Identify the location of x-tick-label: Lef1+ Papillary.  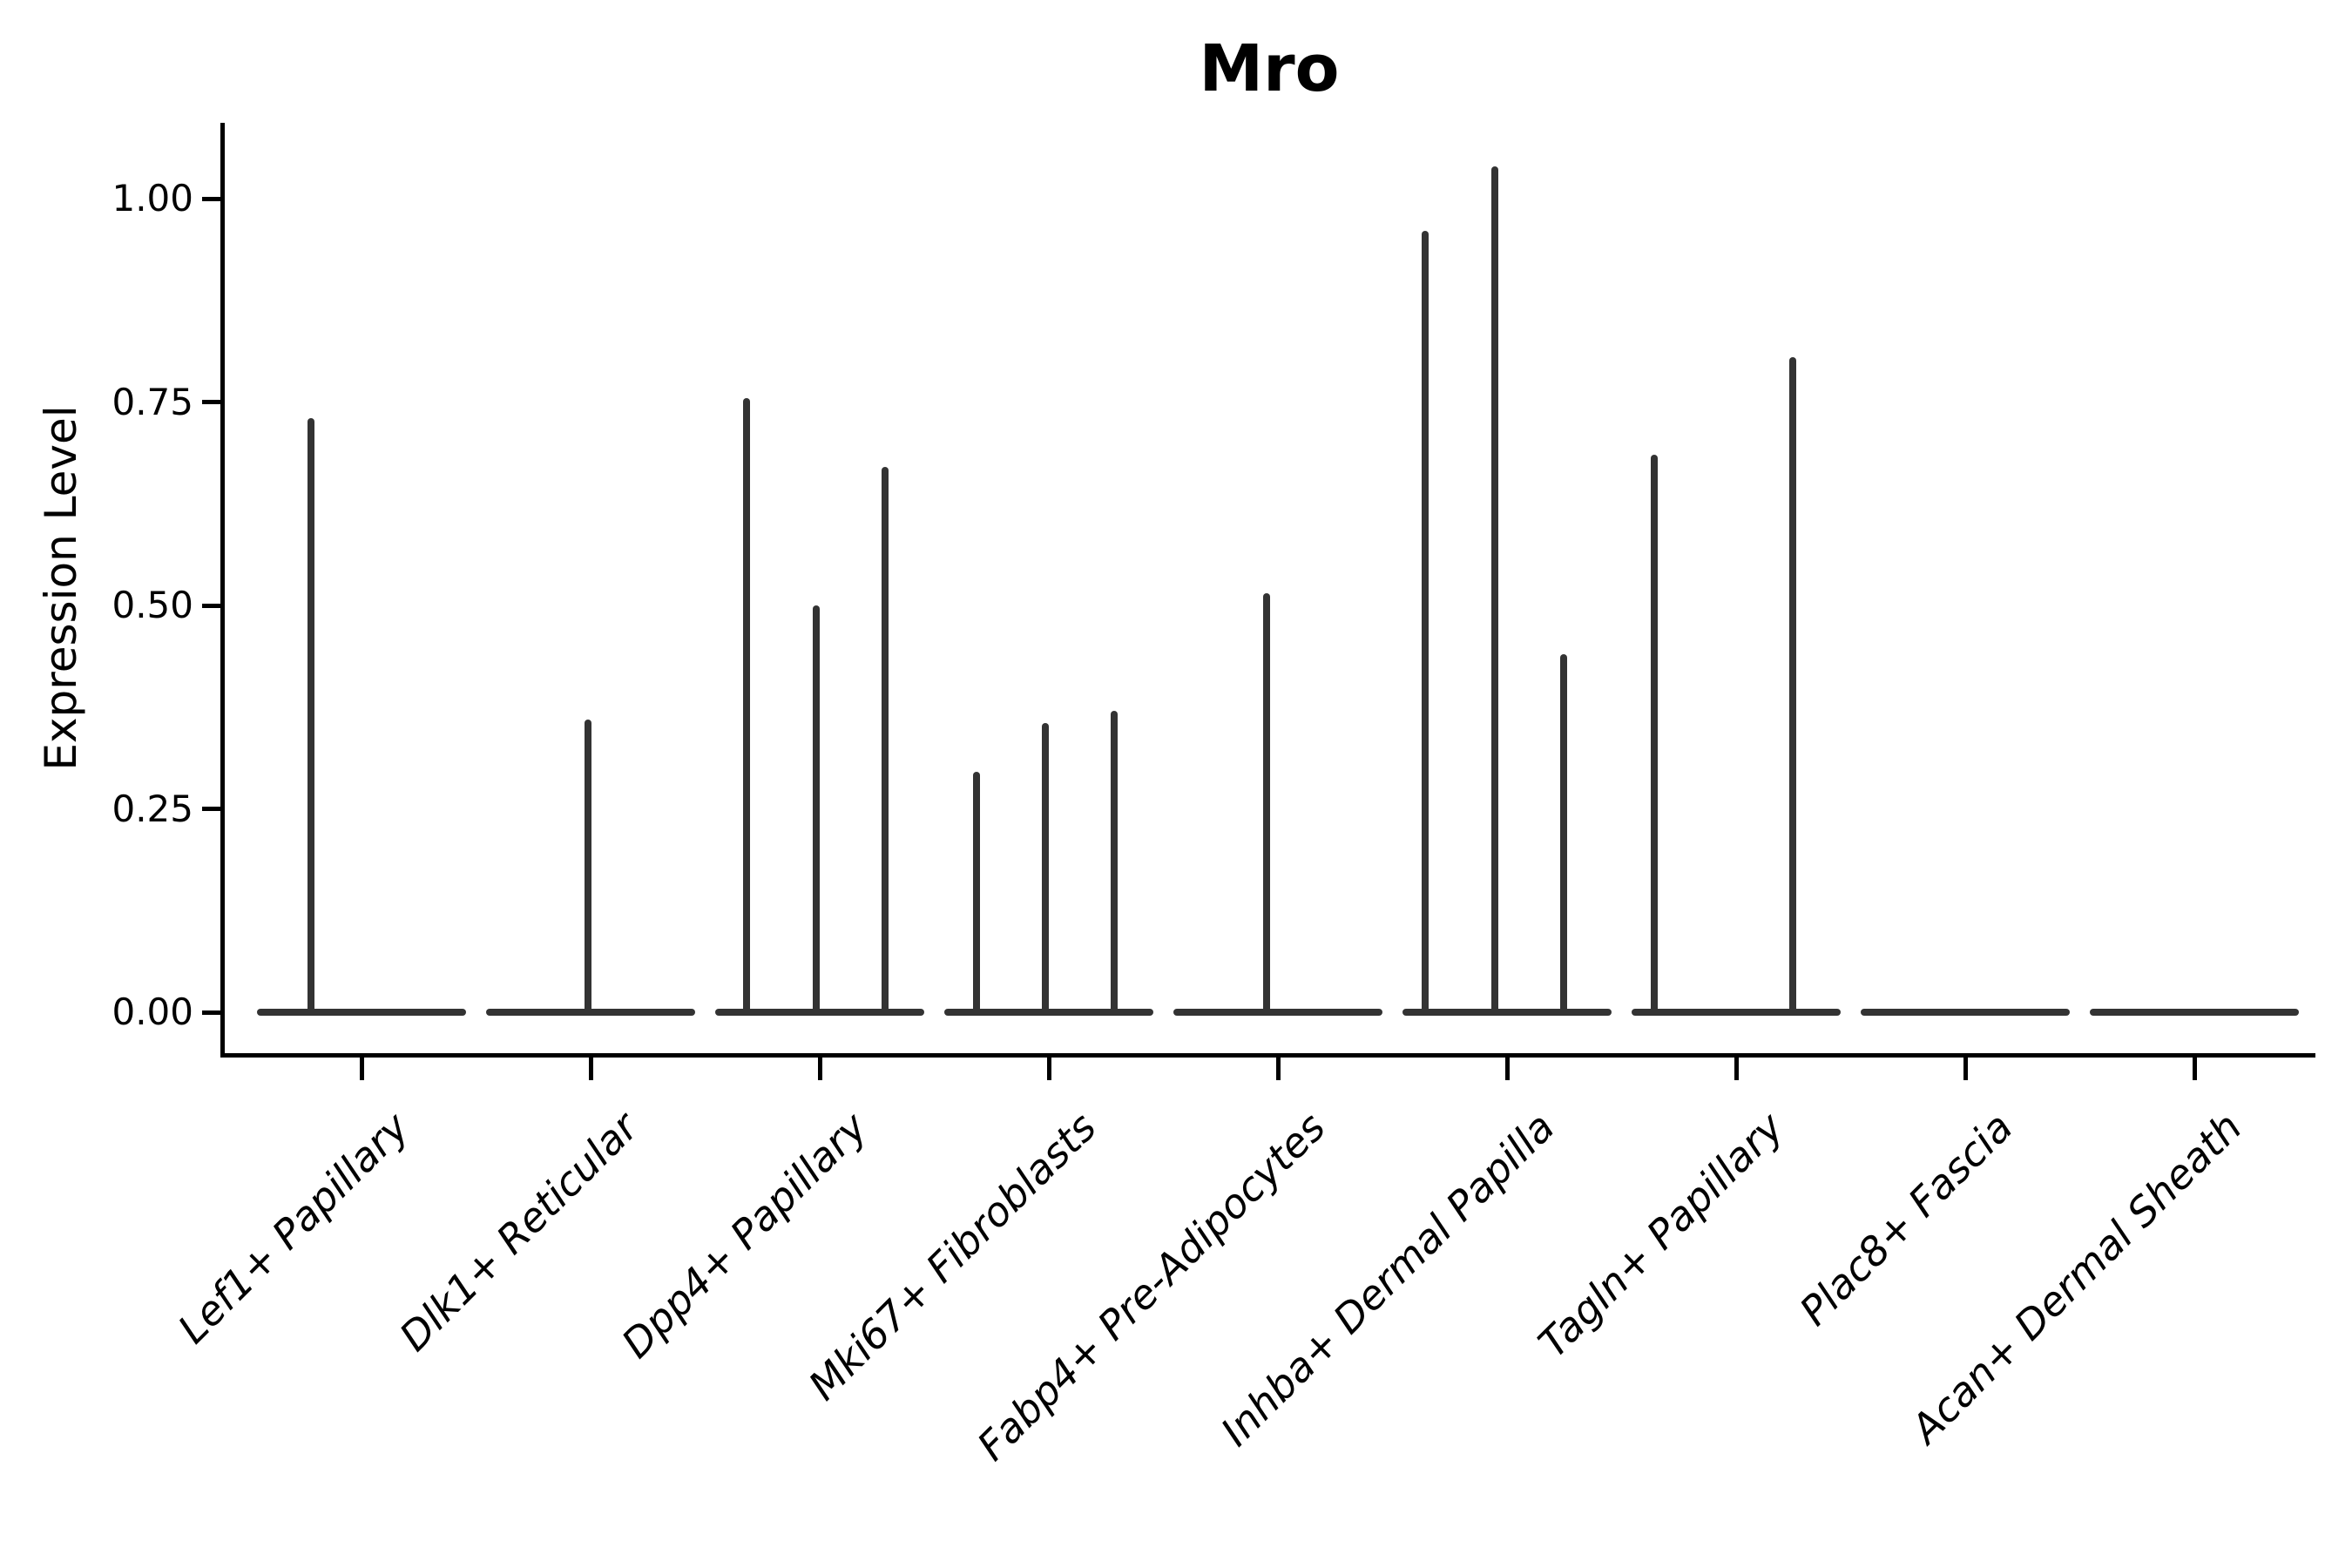
(293, 1228).